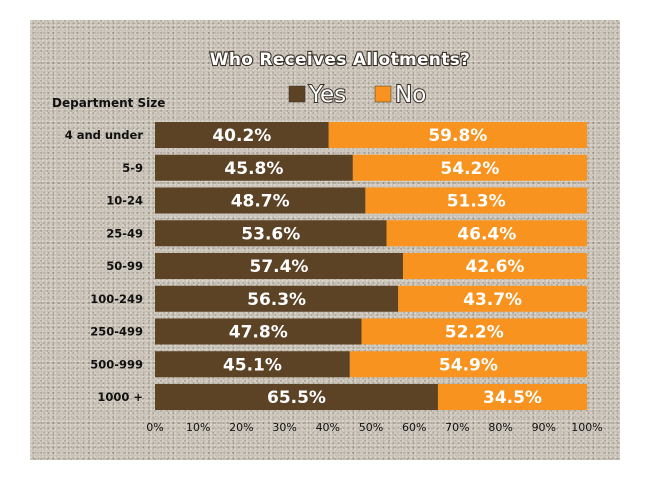 The image size is (650, 480). I want to click on x-tick-label: 100%, so click(586, 427).